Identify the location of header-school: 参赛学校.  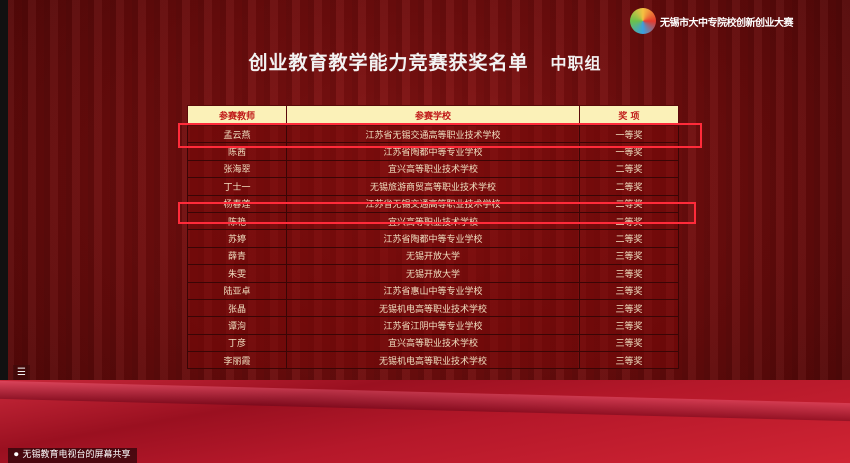
(433, 115).